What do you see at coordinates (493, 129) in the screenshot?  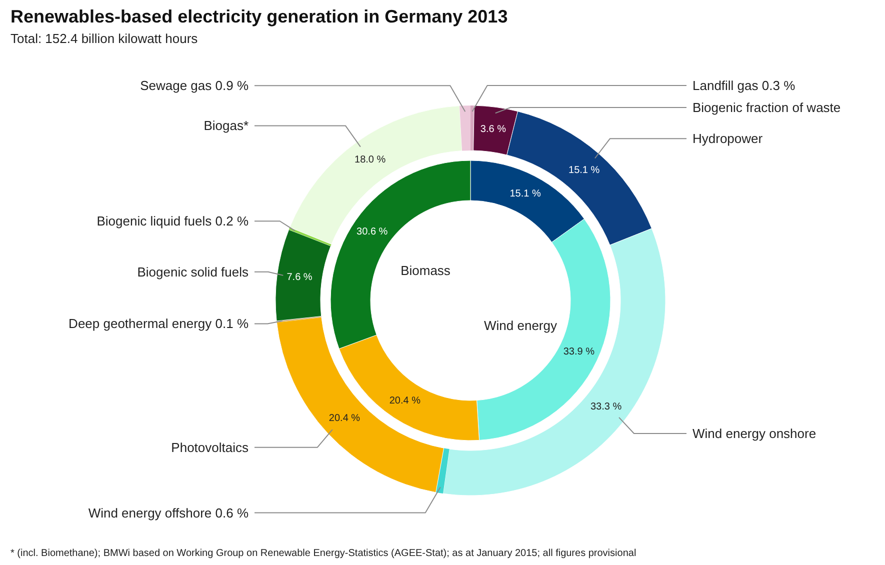 I see `data-label: 3.6 %` at bounding box center [493, 129].